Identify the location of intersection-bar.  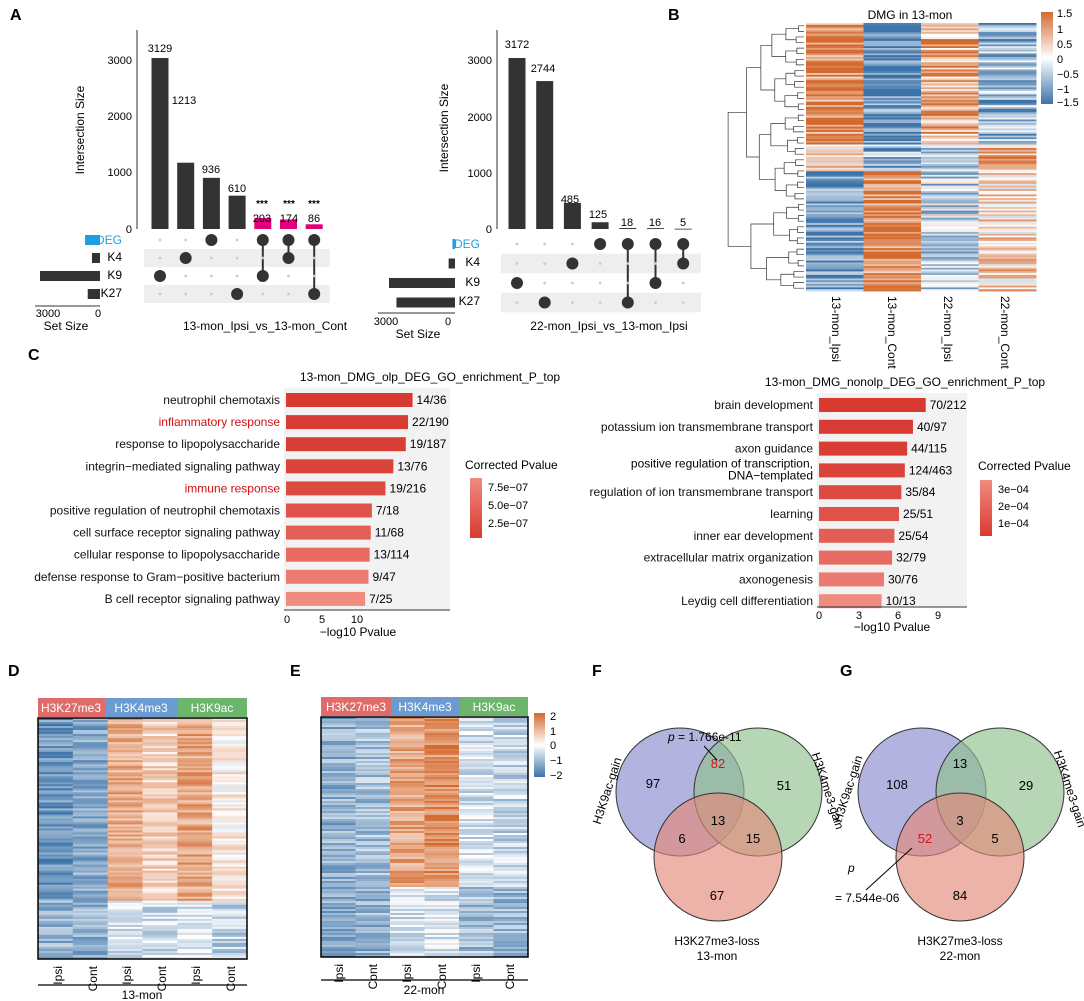
(237, 212).